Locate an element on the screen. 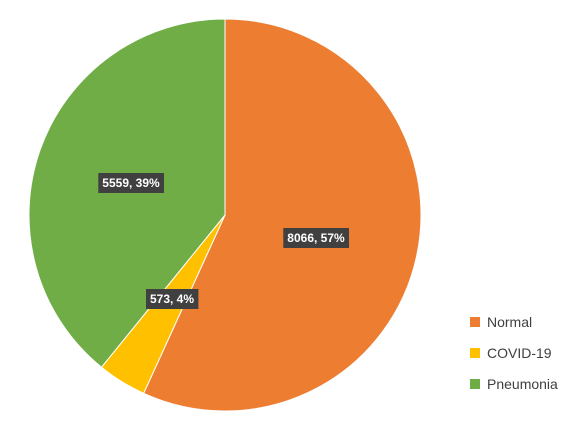  data-label-covid-19: 573, 4% is located at coordinates (172, 299).